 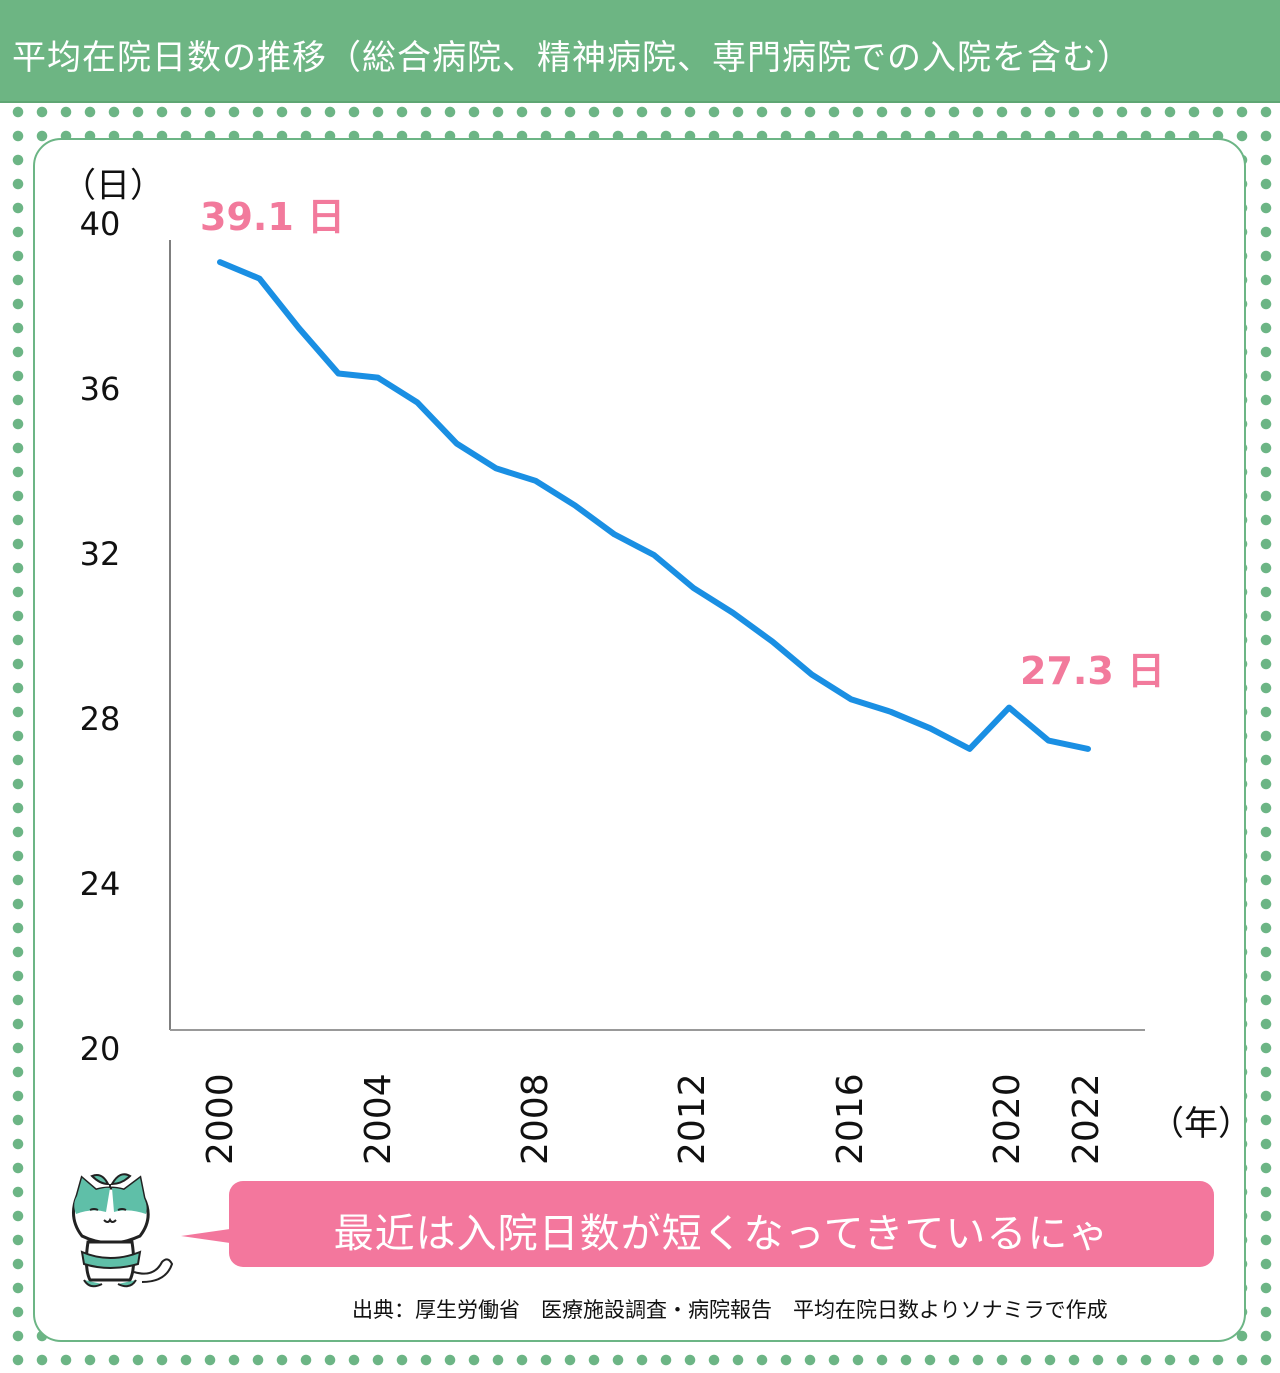 I want to click on page-title: 平均在院日数の推移（総合病院、精神病院、専門病院での入院を含む）, so click(x=572, y=58).